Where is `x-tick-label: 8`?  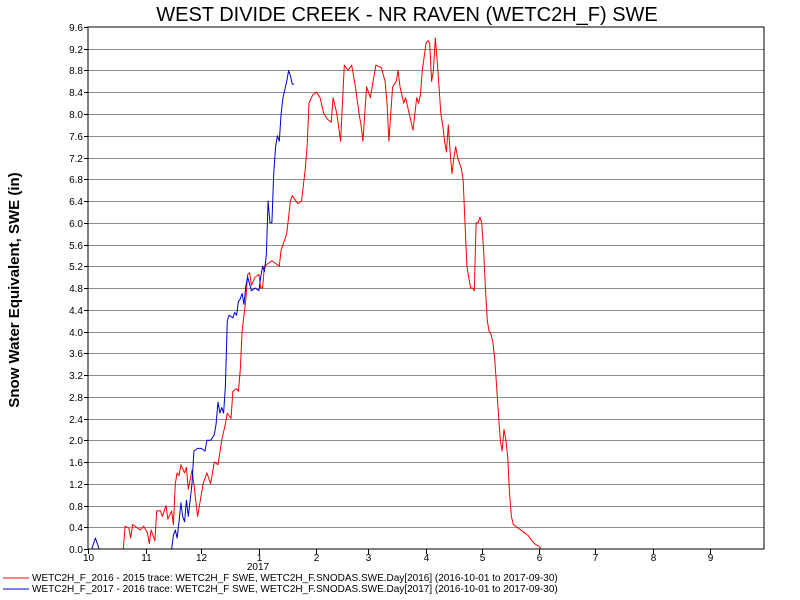
x-tick-label: 8 is located at coordinates (654, 558).